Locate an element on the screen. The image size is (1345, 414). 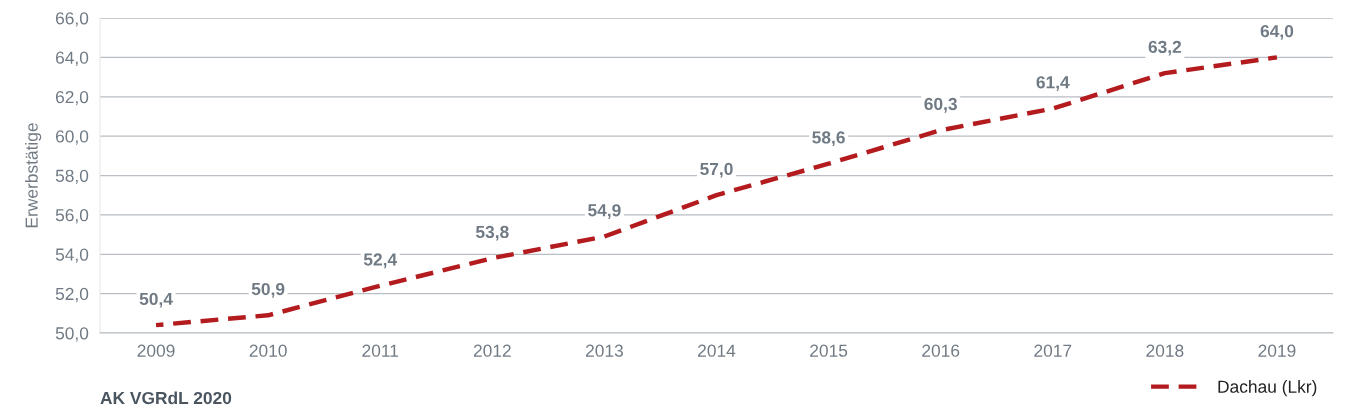
legend-label: Dachau (Lkr) is located at coordinates (1267, 388).